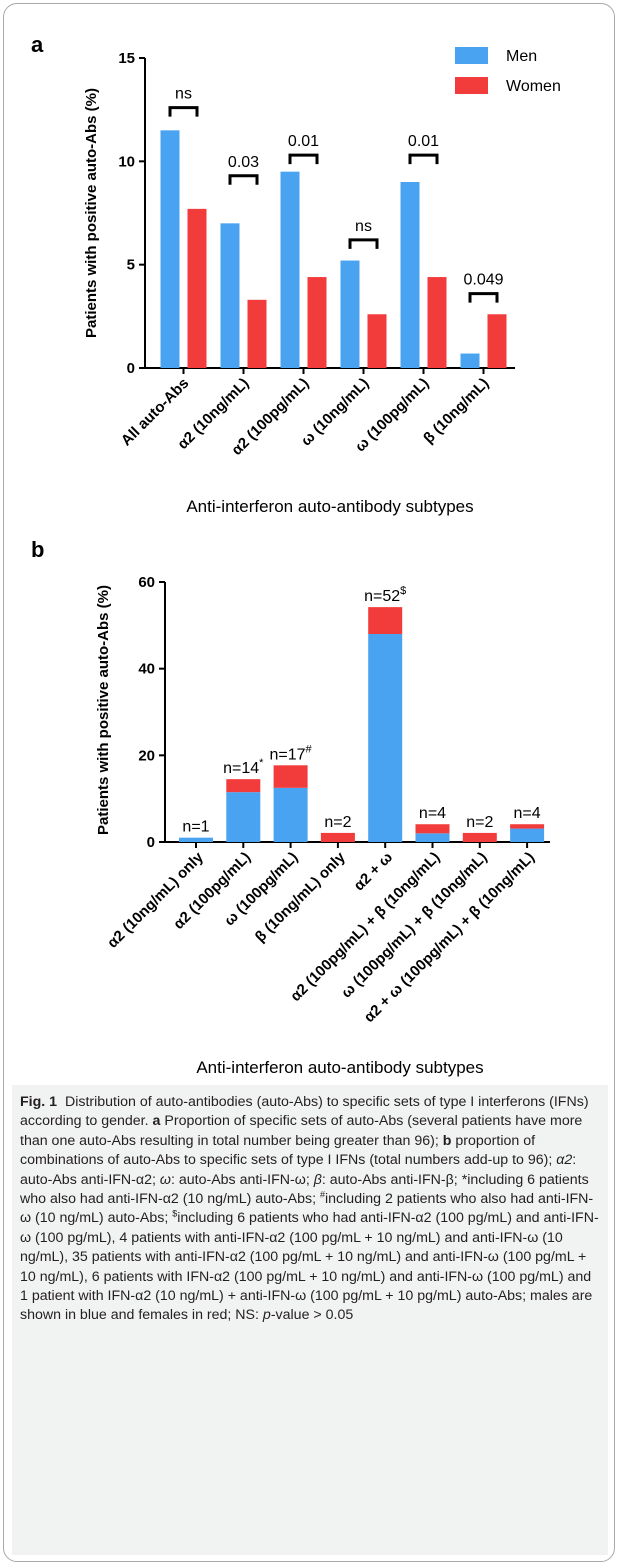 The image size is (619, 1566). I want to click on bar-count-label: n=14*, so click(243, 767).